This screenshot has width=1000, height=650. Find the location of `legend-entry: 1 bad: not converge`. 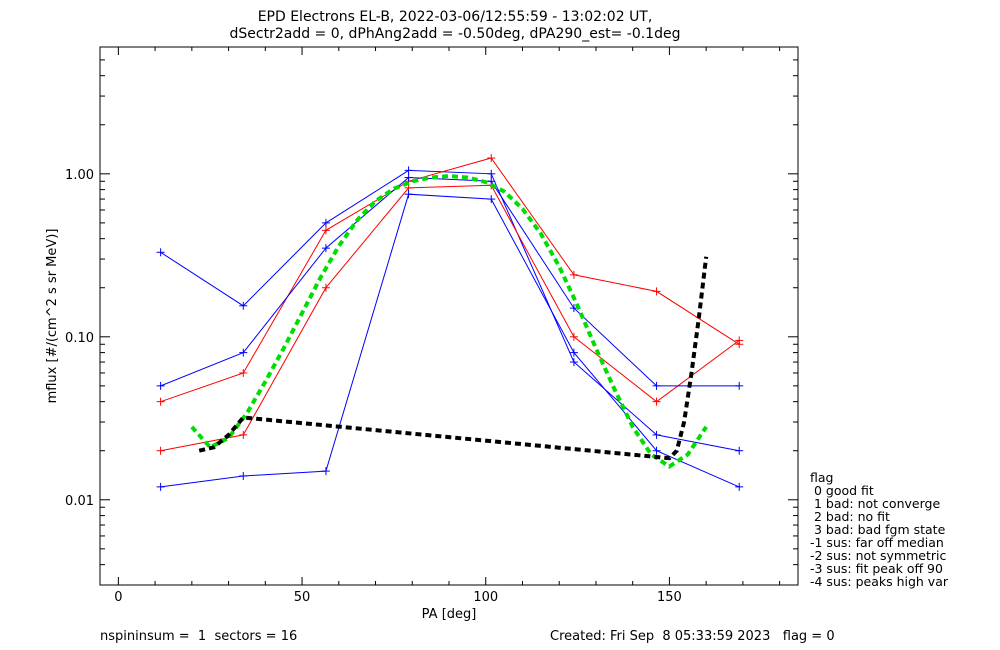

legend-entry: 1 bad: not converge is located at coordinates (875, 503).